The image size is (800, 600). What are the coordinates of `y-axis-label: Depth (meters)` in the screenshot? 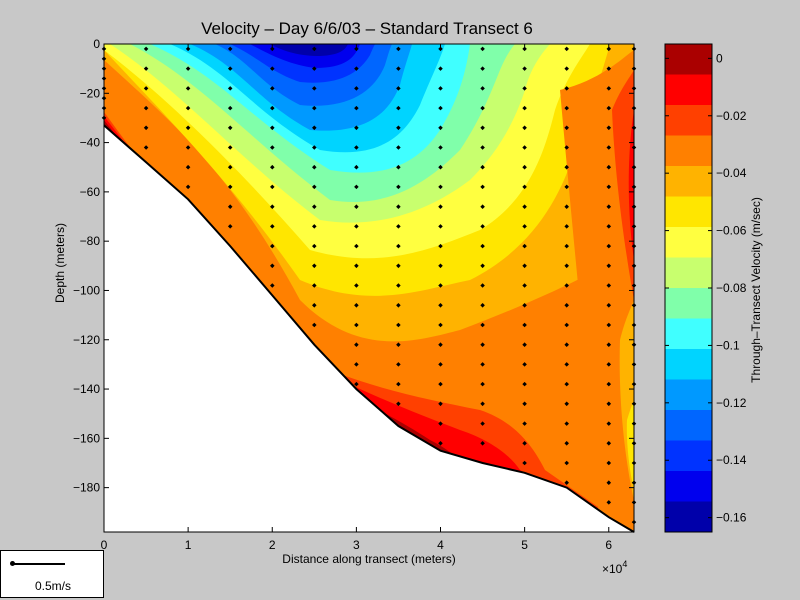 It's located at (60, 263).